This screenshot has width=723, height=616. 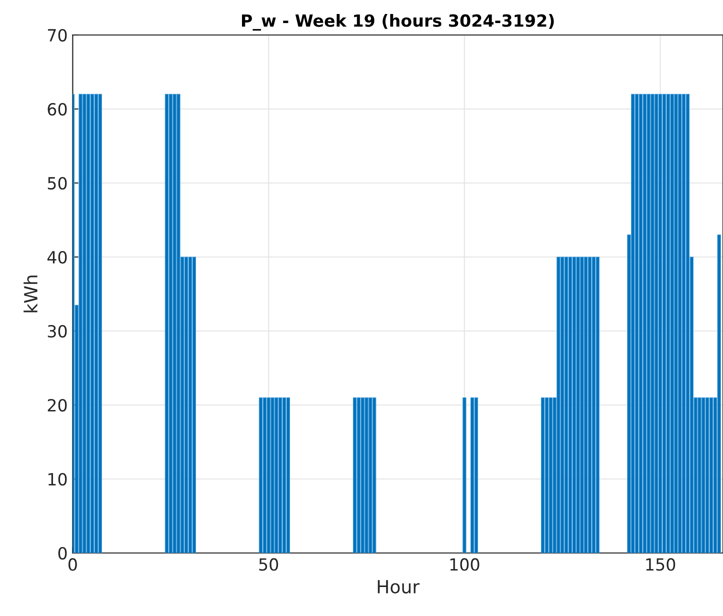 What do you see at coordinates (465, 564) in the screenshot?
I see `x-tick-label: 100` at bounding box center [465, 564].